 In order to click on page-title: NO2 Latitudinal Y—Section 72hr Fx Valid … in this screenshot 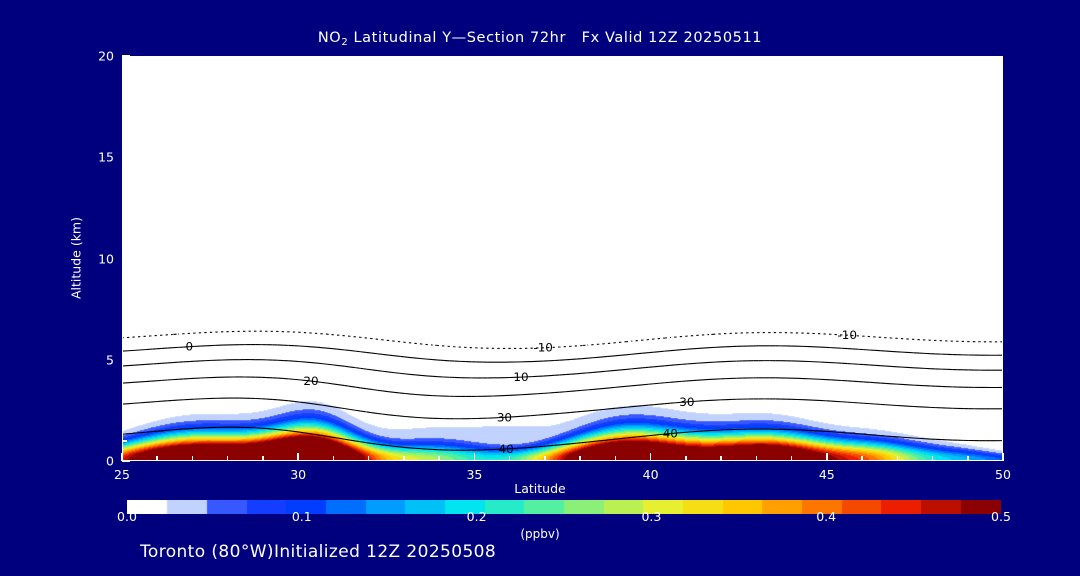, I will do `click(540, 39)`.